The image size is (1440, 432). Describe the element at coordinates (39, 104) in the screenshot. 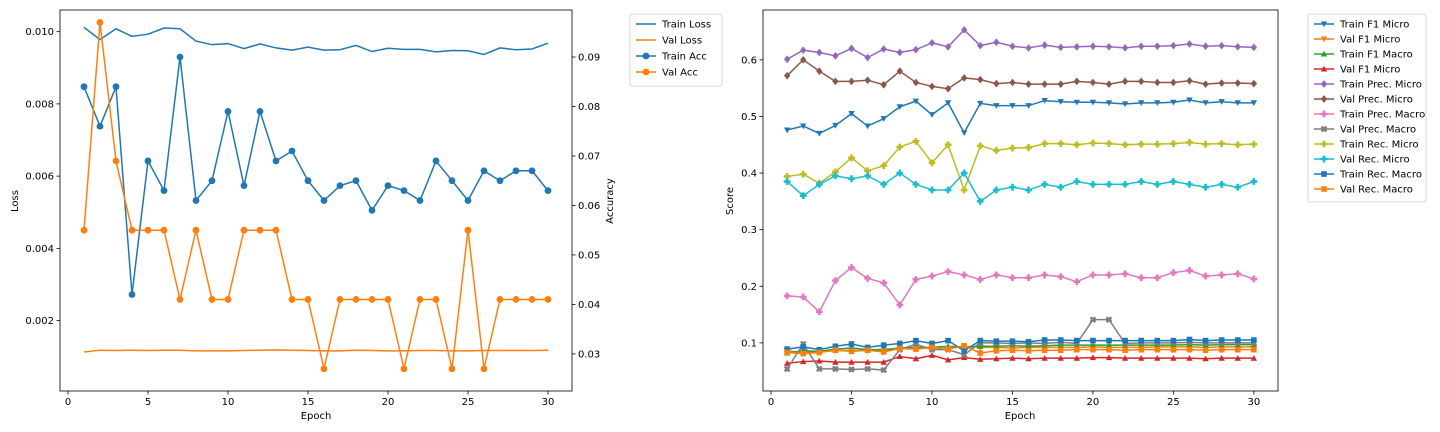

I see `chart0-ytick-label: 0.008` at that location.